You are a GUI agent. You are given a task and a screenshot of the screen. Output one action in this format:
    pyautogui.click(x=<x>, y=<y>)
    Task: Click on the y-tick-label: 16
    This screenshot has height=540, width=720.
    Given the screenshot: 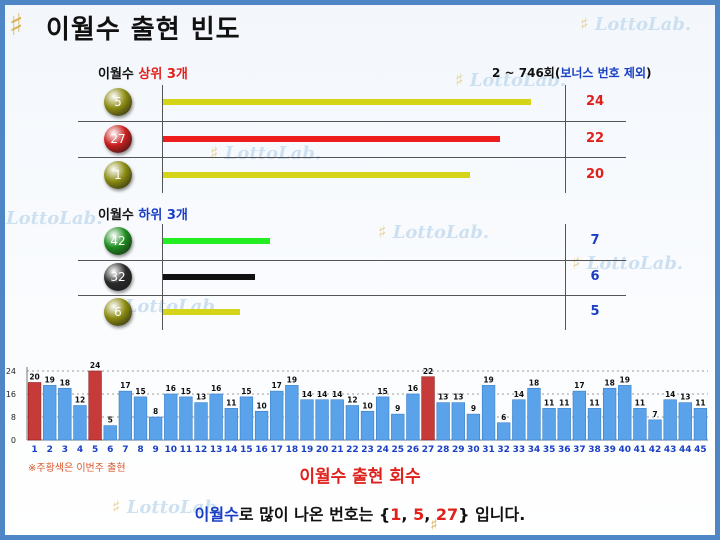 What is the action you would take?
    pyautogui.click(x=11, y=394)
    